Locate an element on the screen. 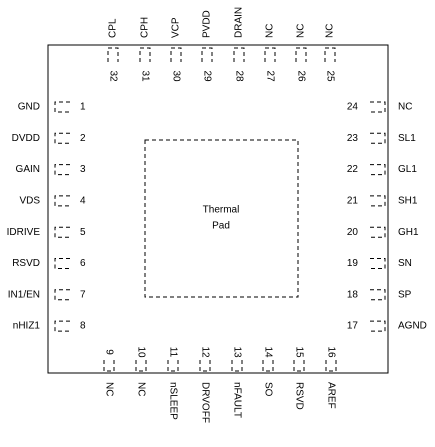  thermal-pad-label: Thermal is located at coordinates (221, 210).